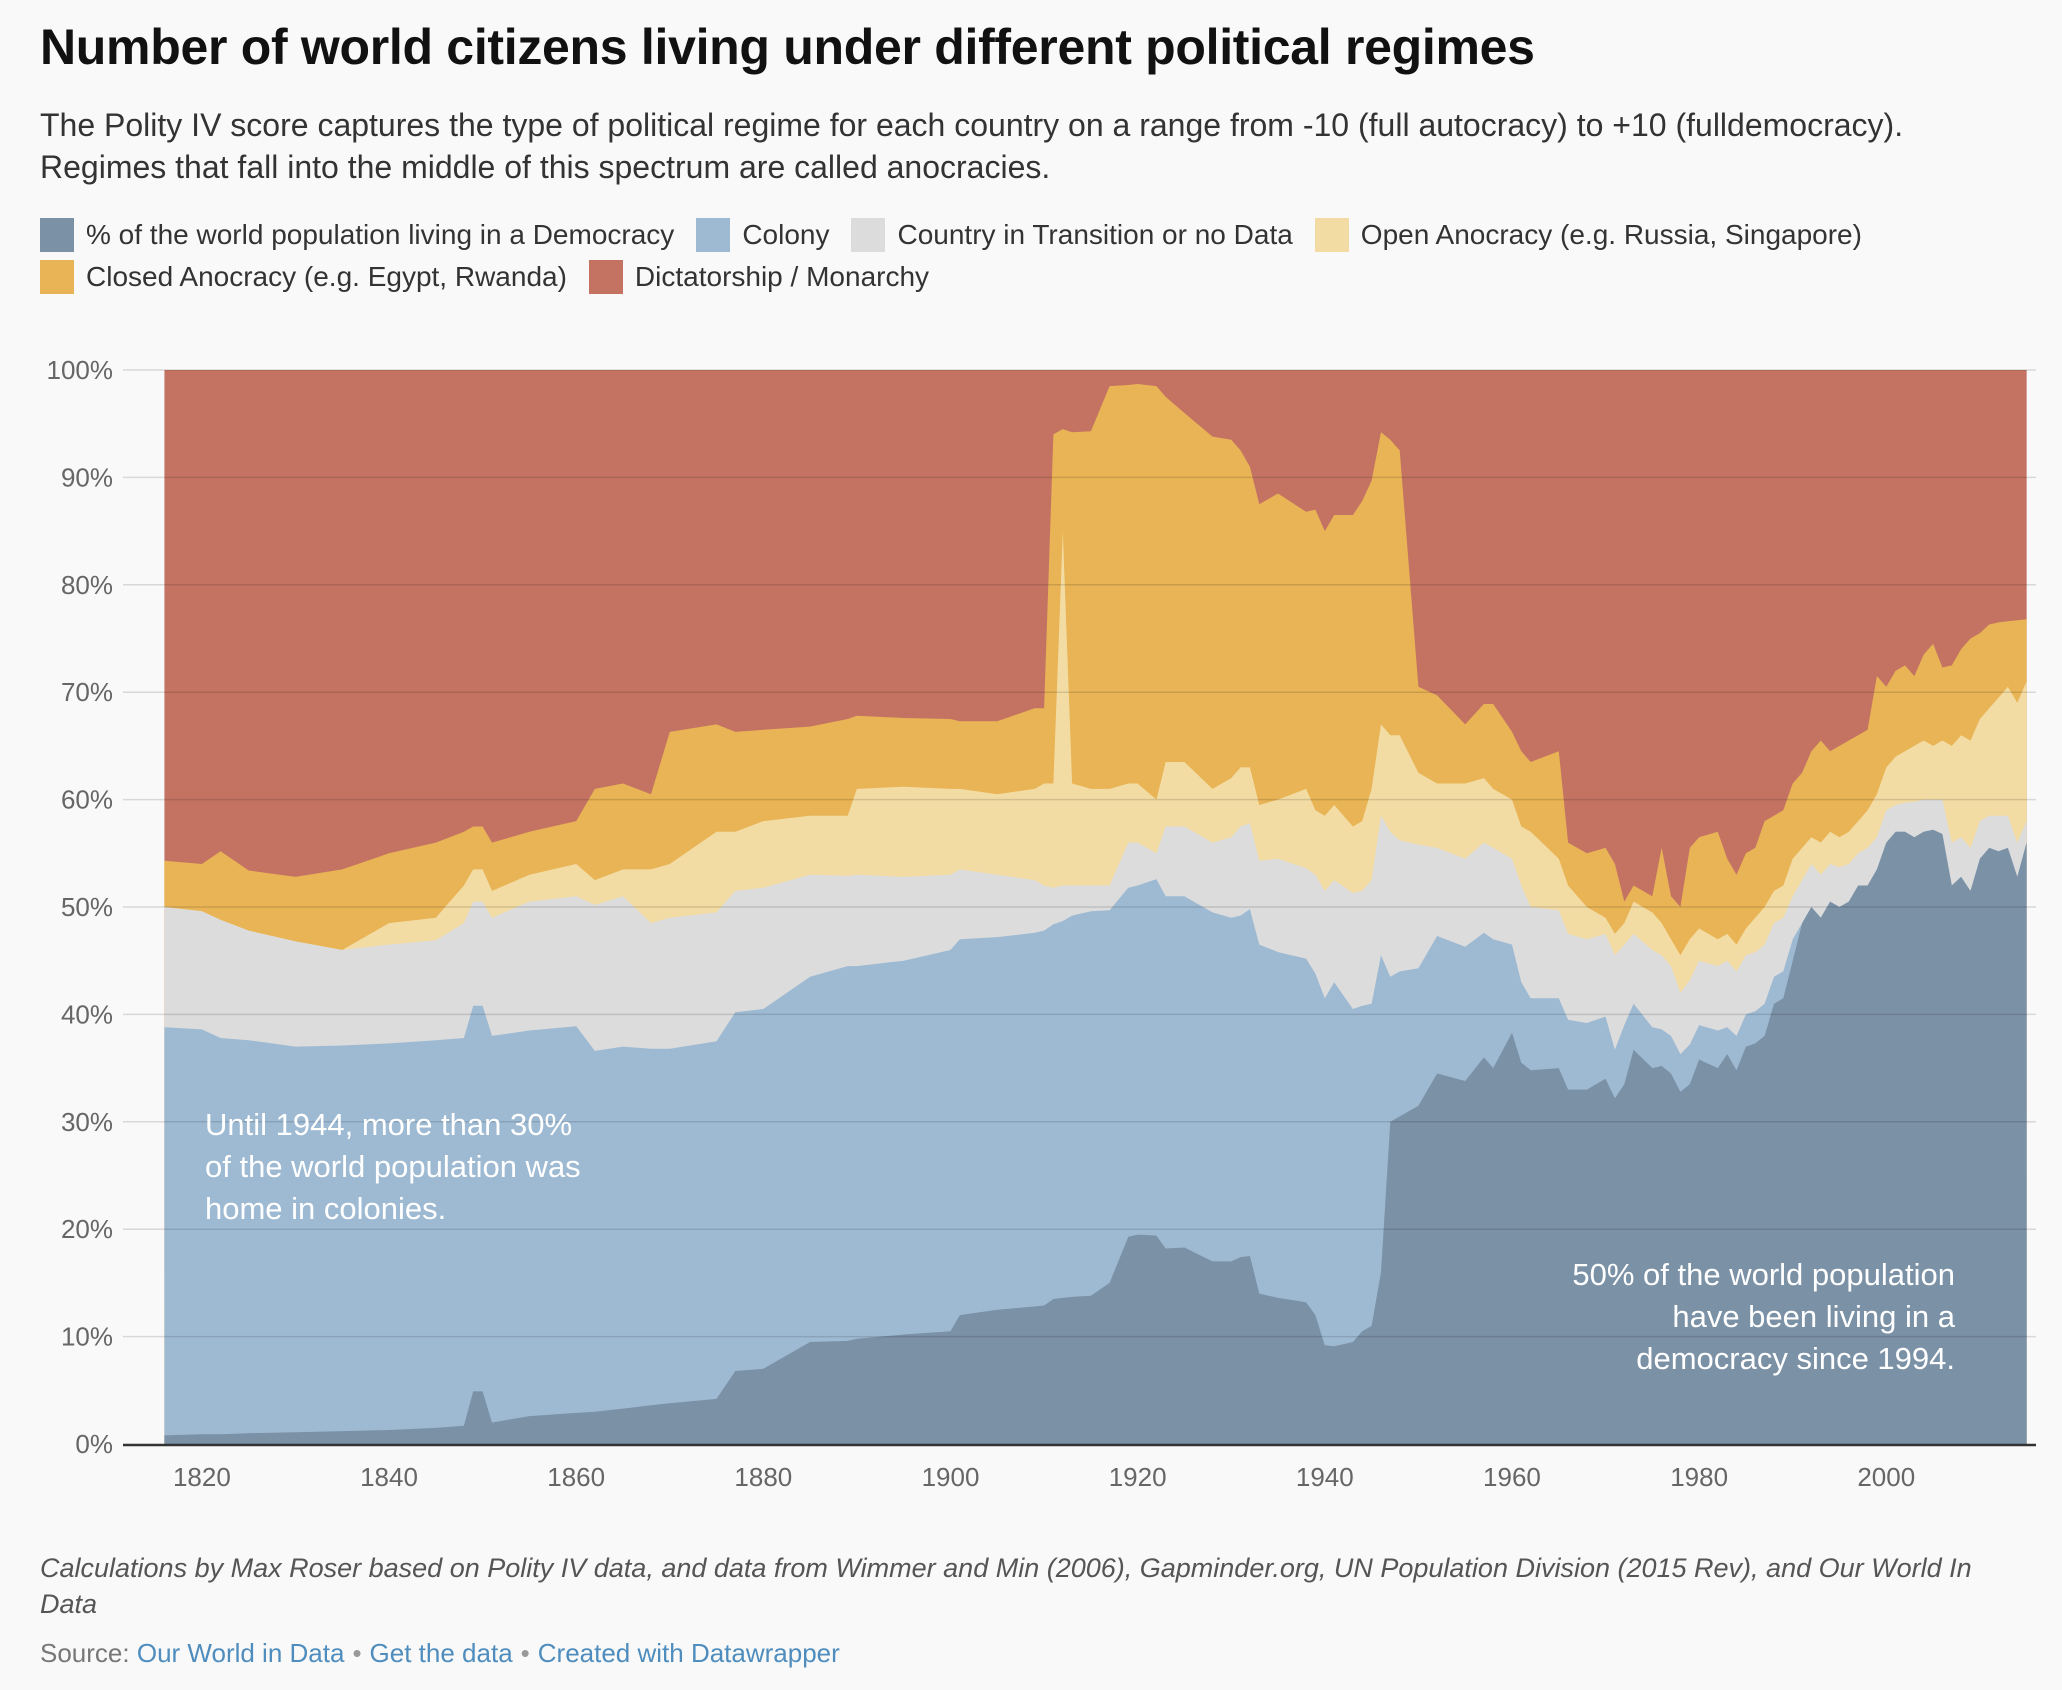  What do you see at coordinates (605, 277) in the screenshot?
I see `legend-swatch-dictatorship` at bounding box center [605, 277].